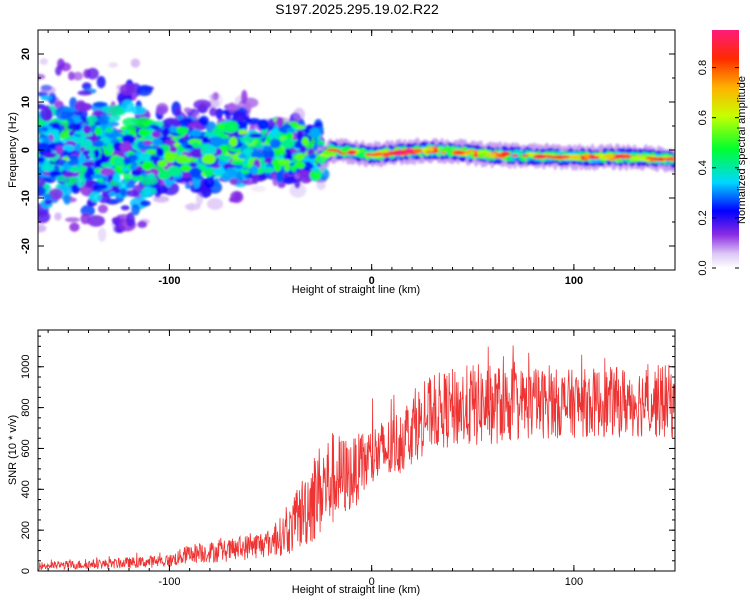 Image resolution: width=750 pixels, height=600 pixels. What do you see at coordinates (574, 582) in the screenshot?
I see `x-tick-label: 100` at bounding box center [574, 582].